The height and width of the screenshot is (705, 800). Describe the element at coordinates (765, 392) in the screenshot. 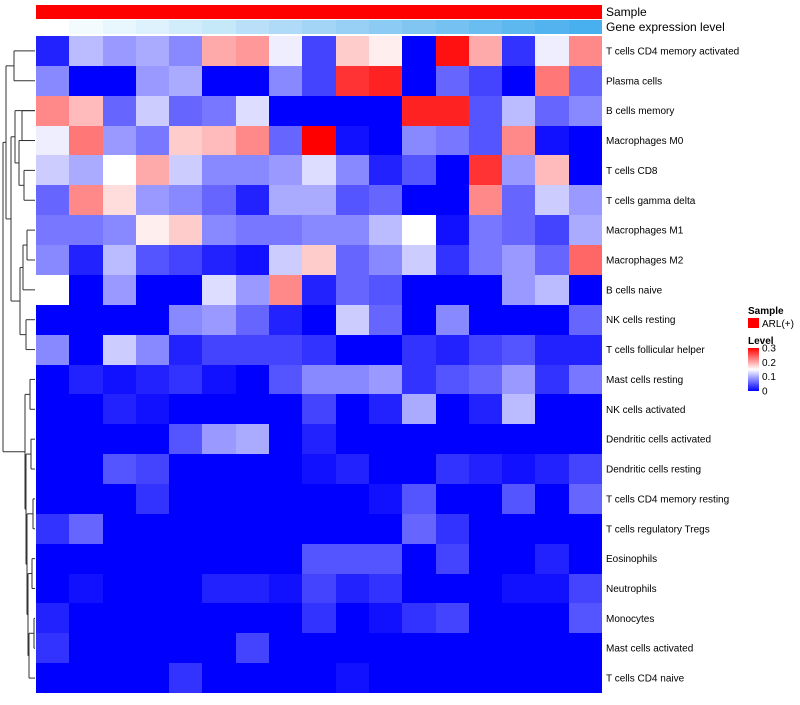

I see `level-legend-tick: 0` at that location.